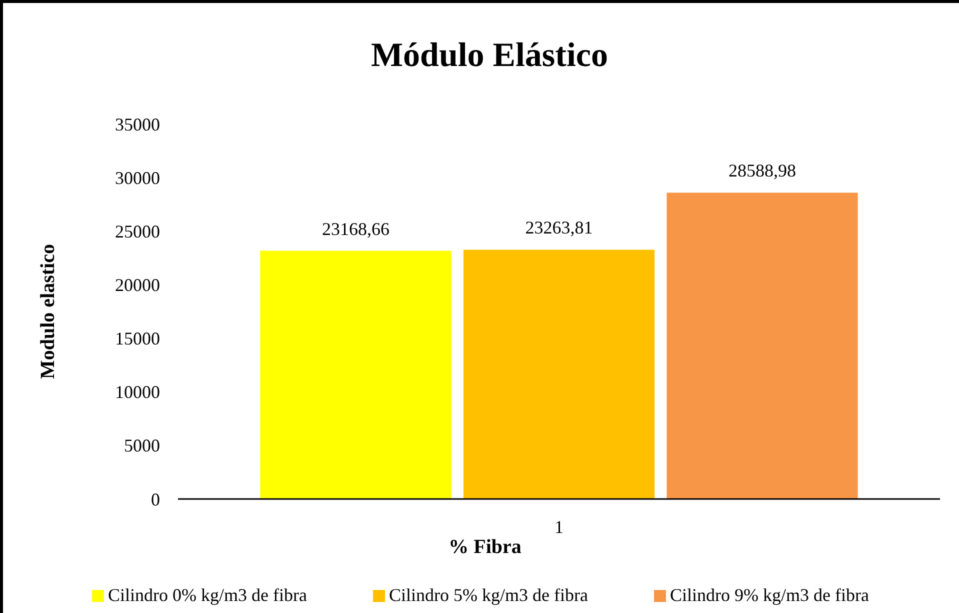 Image resolution: width=959 pixels, height=613 pixels. What do you see at coordinates (207, 595) in the screenshot?
I see `legend-label: Cilindro 0% kg/m3 de fibra` at bounding box center [207, 595].